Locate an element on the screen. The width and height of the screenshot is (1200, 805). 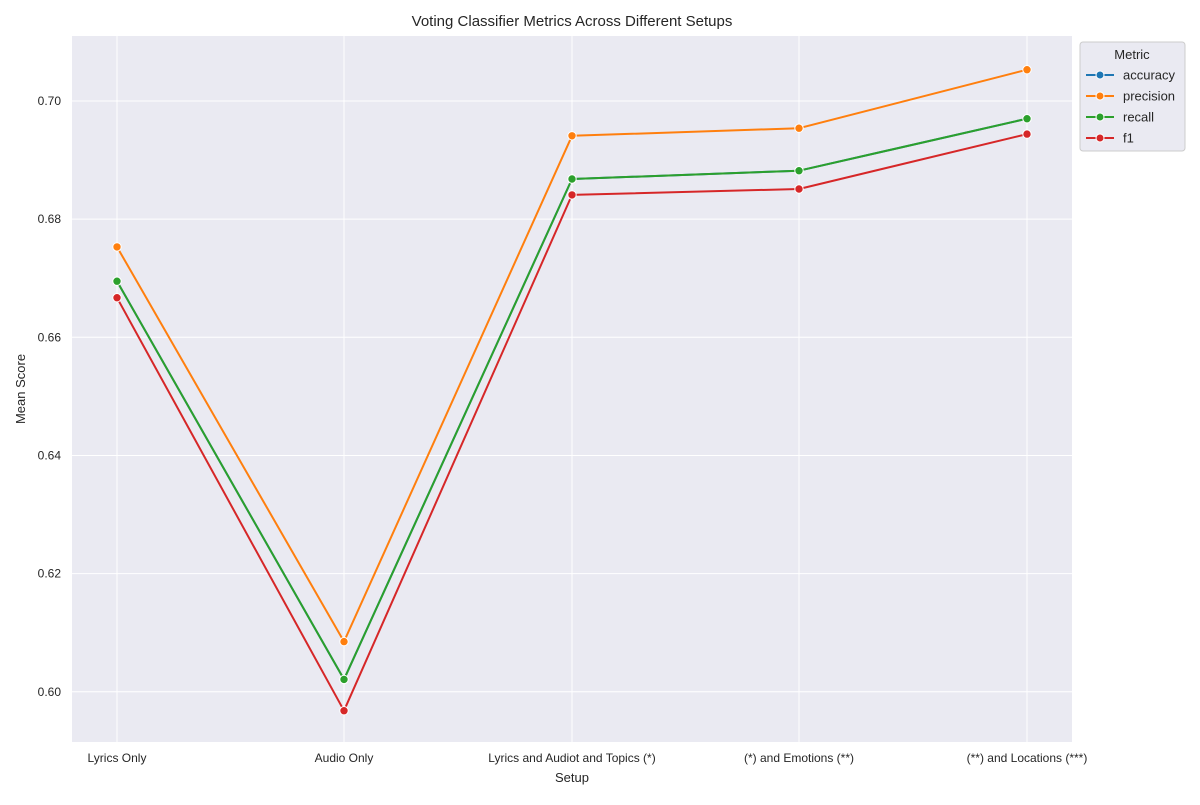
y-axis-label: Mean Score is located at coordinates (20, 389).